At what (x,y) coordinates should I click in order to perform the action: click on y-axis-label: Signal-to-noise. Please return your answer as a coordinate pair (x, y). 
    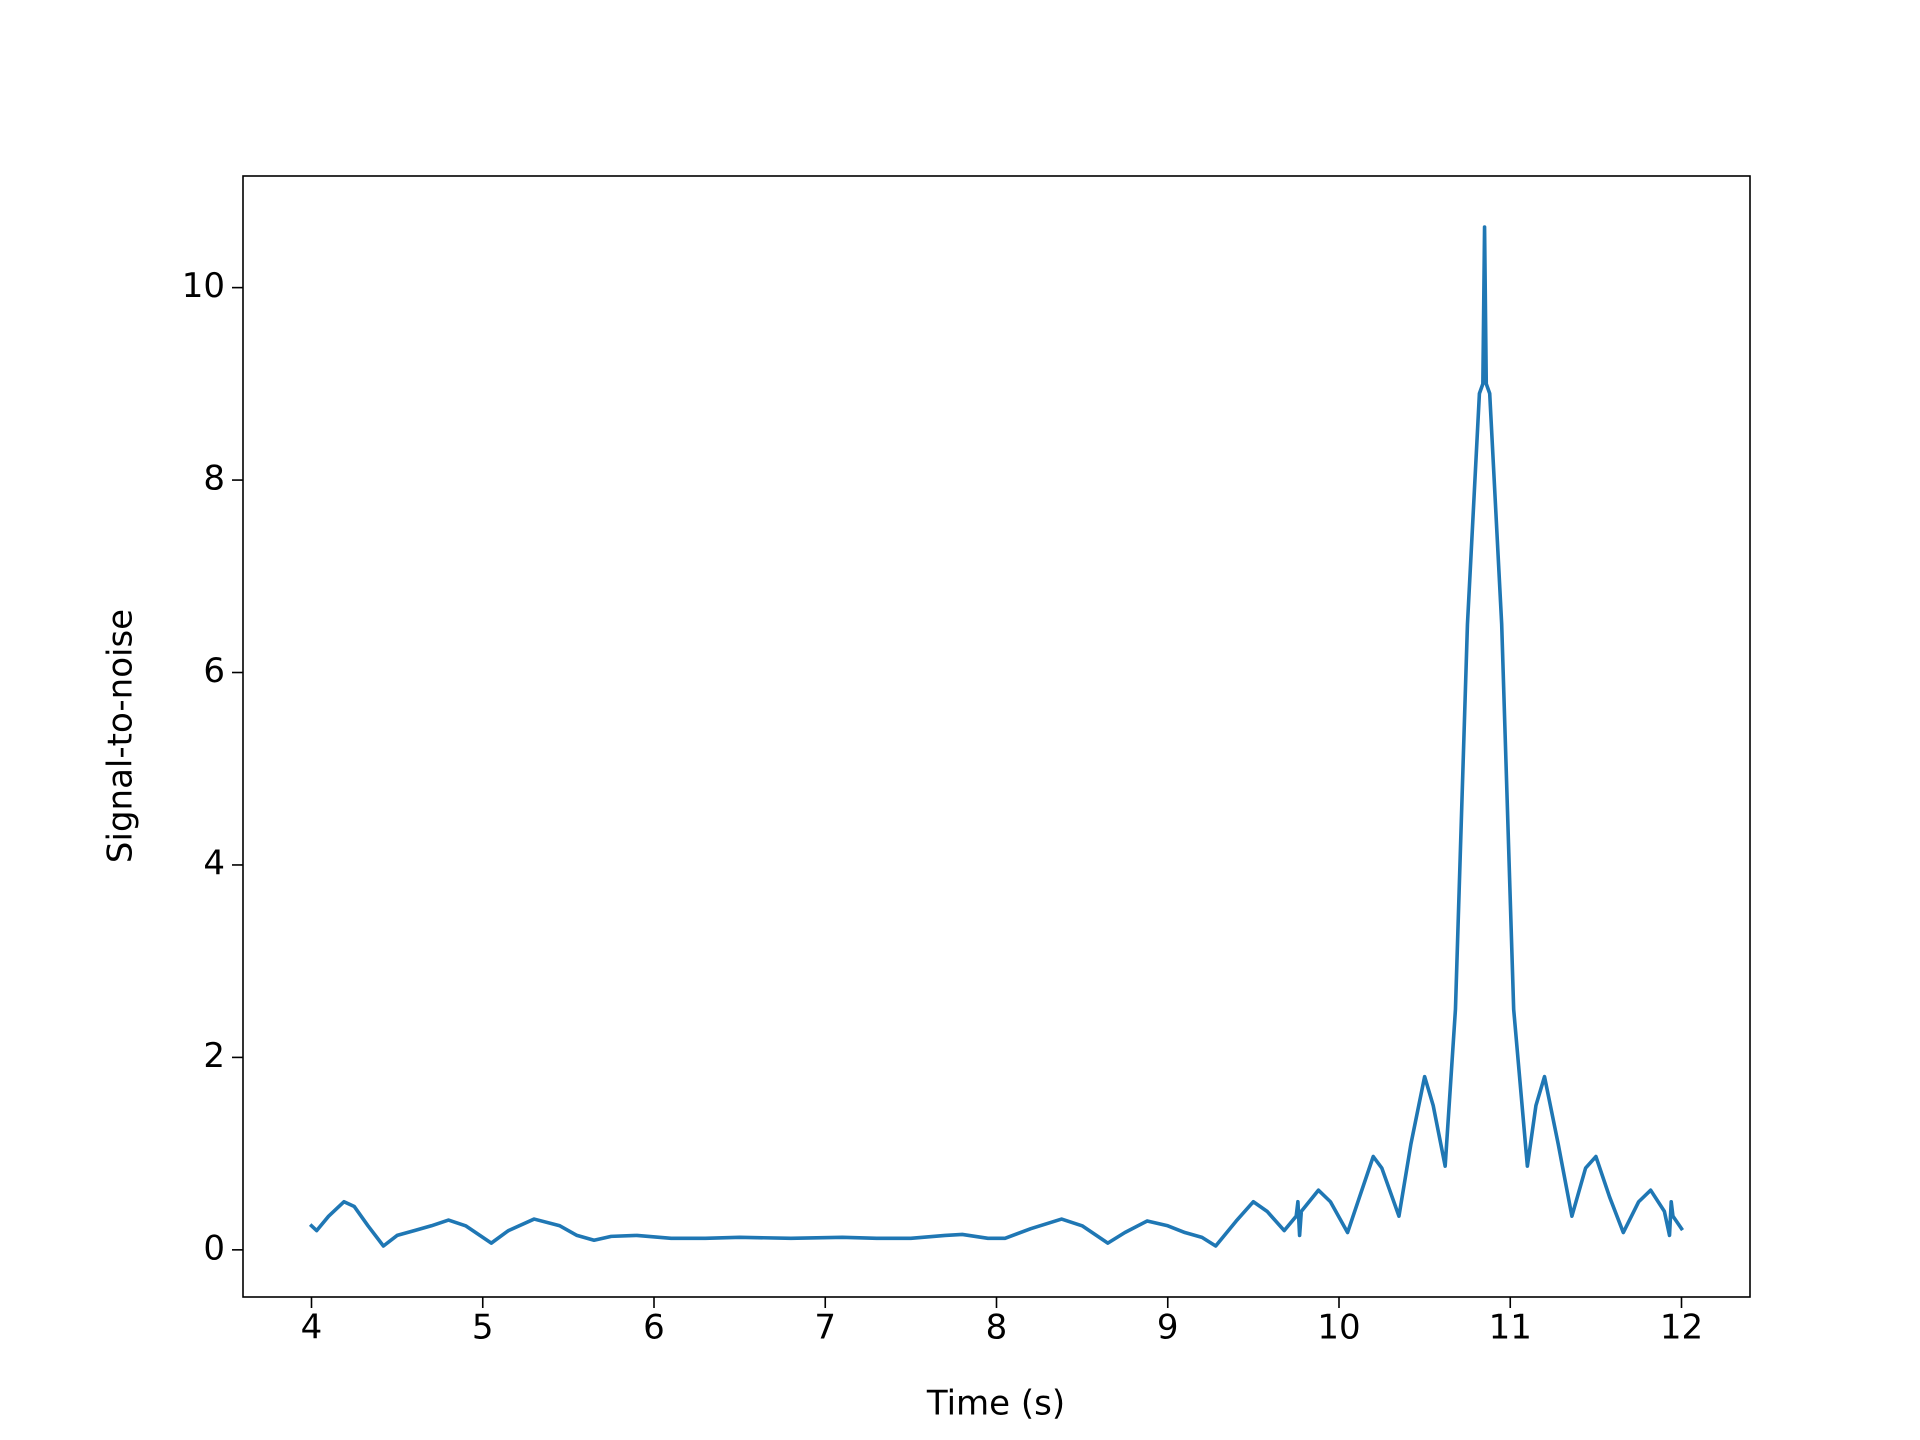
    Looking at the image, I should click on (121, 736).